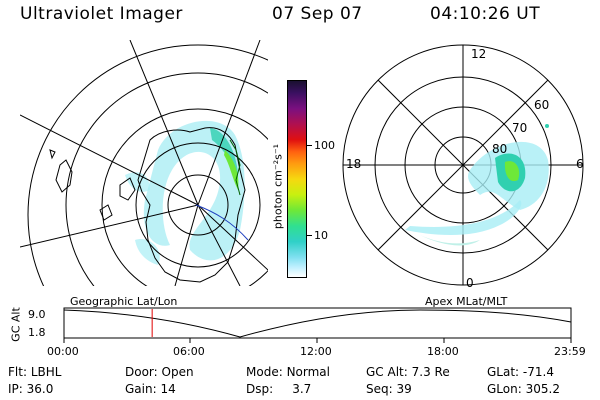 This screenshot has height=400, width=600. What do you see at coordinates (500, 149) in the screenshot?
I see `lat-label-80: 80` at bounding box center [500, 149].